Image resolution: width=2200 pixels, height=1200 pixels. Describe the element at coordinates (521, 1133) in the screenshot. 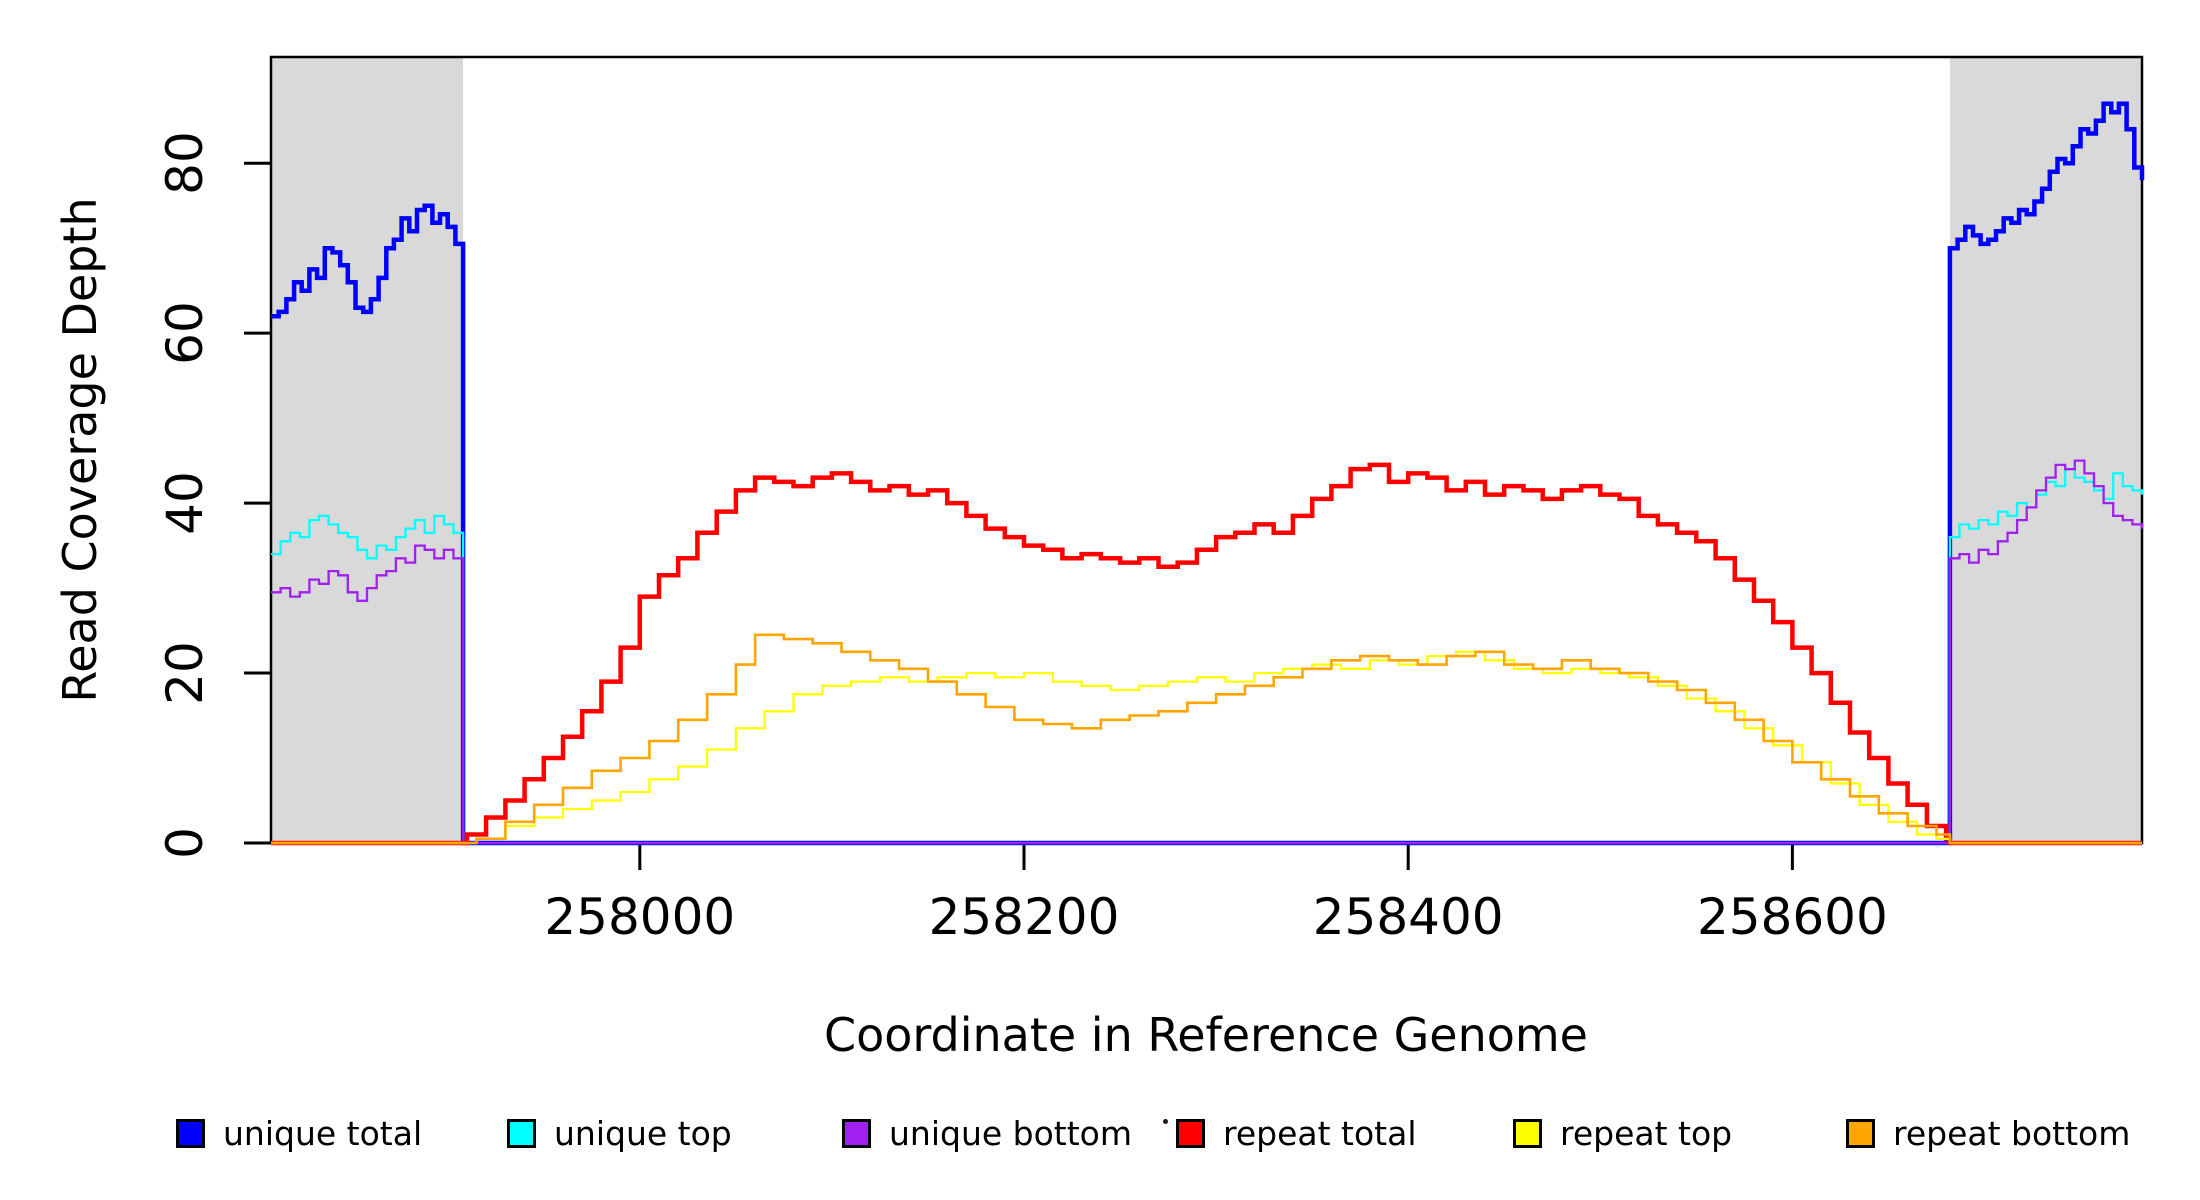

I see `legend-swatch-unique-top-icon` at that location.